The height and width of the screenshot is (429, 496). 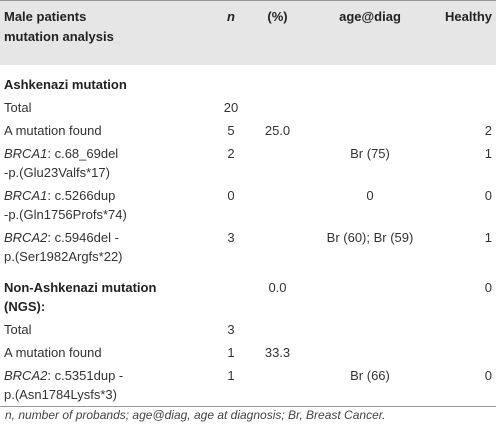 I want to click on cell-value: 5, so click(x=231, y=130).